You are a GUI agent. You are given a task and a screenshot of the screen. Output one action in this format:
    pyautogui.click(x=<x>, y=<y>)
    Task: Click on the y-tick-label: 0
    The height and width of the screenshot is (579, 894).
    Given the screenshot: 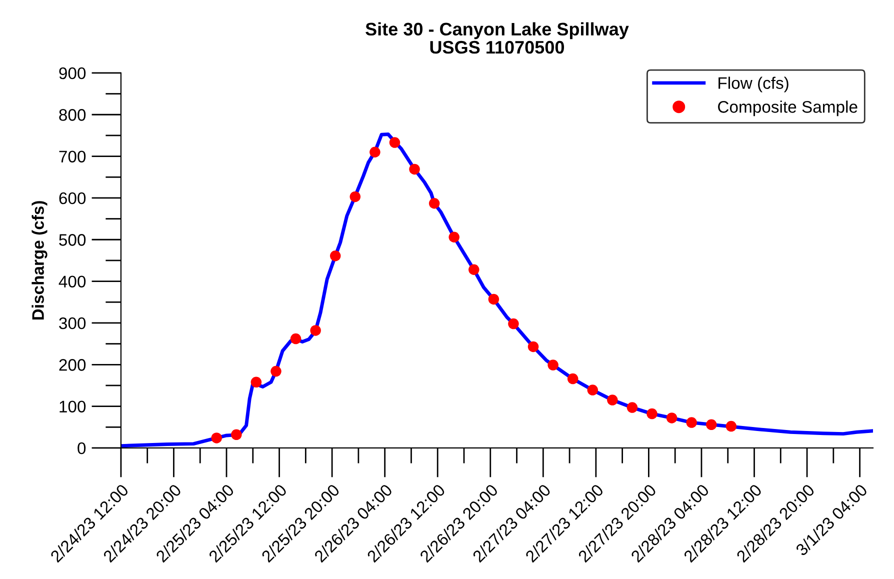 What is the action you would take?
    pyautogui.click(x=82, y=448)
    